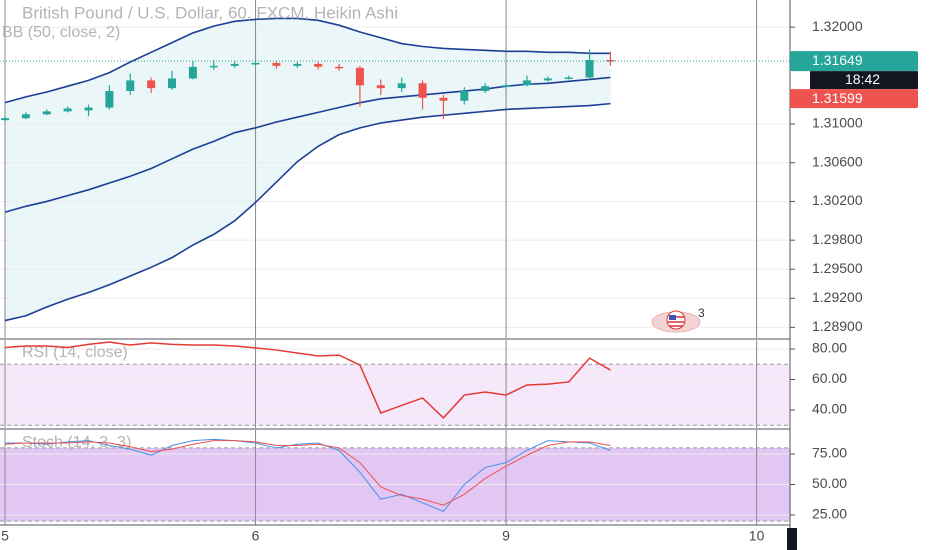 The height and width of the screenshot is (550, 932). Describe the element at coordinates (678, 319) in the screenshot. I see `events-badge: 3` at that location.